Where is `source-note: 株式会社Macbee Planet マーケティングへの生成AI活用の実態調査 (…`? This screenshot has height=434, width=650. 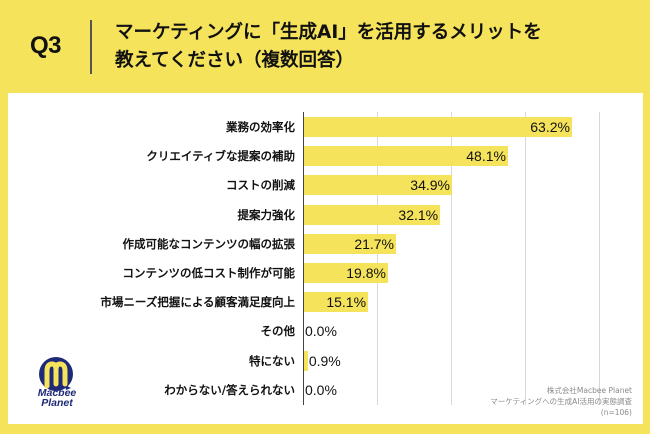
source-note: 株式会社Macbee Planet マーケティングへの生成AI活用の実態調査 (… is located at coordinates (561, 401).